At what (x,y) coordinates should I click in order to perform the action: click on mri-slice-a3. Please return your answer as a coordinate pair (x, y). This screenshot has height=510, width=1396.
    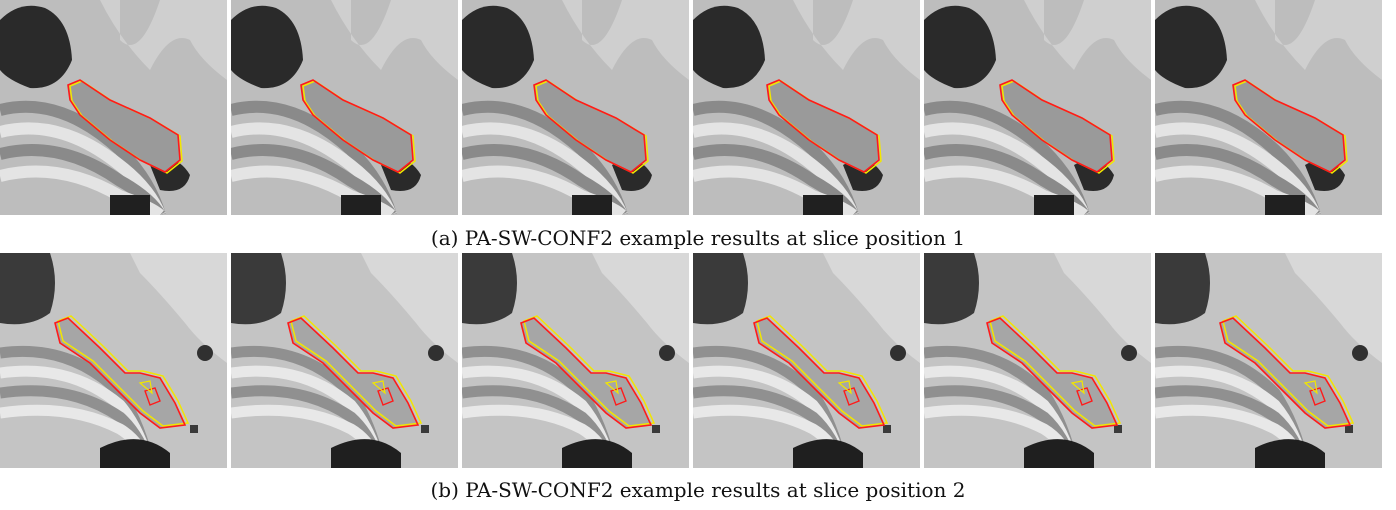
    Looking at the image, I should click on (575, 107).